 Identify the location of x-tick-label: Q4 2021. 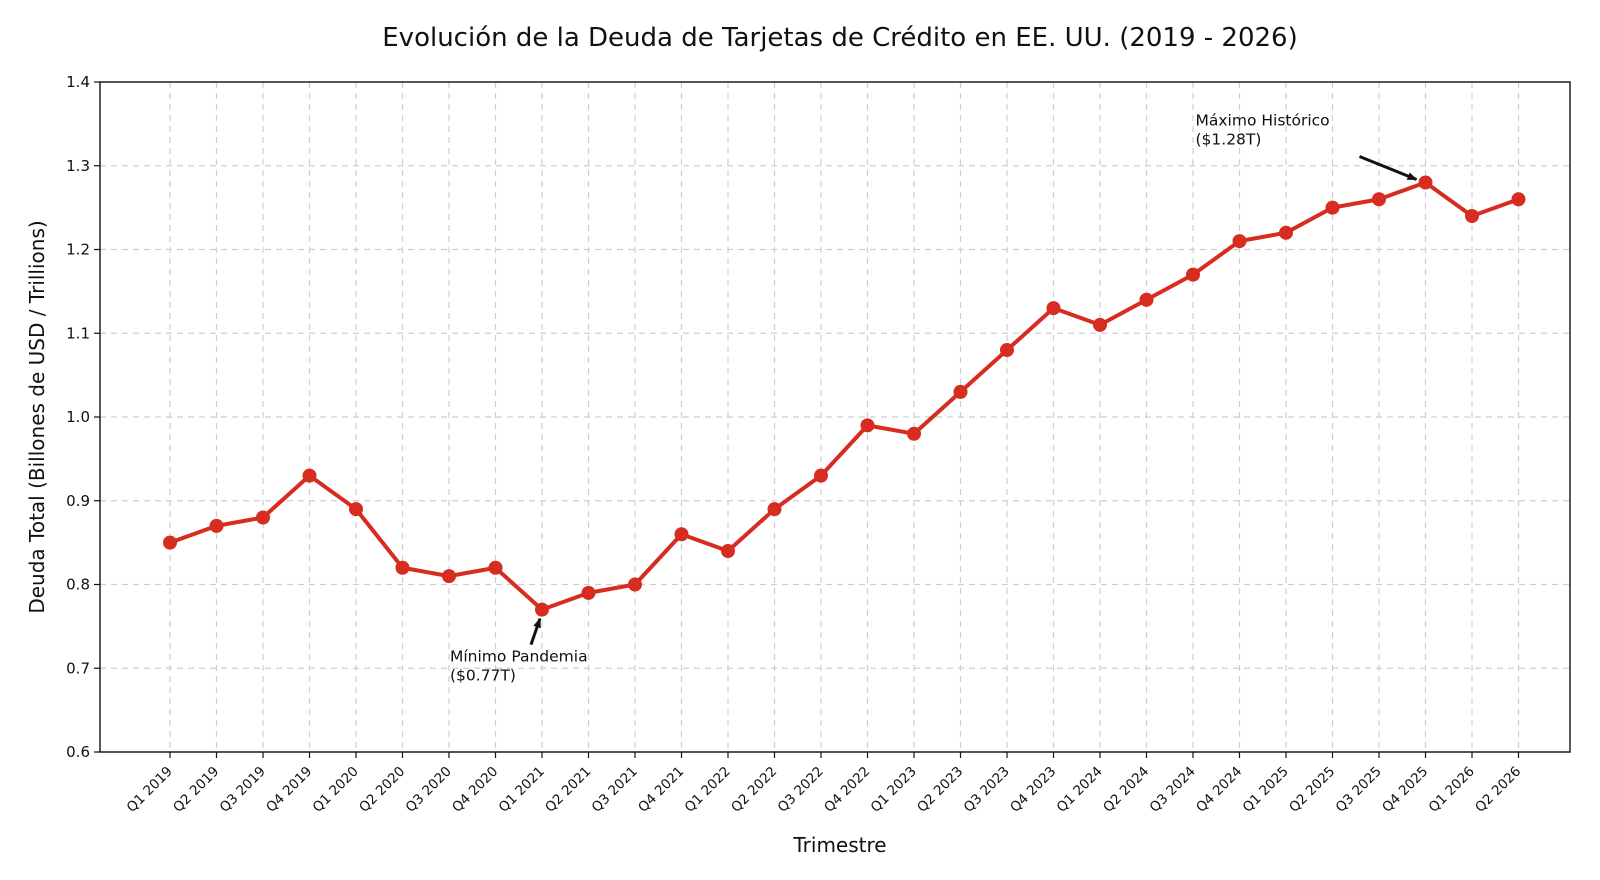
(661, 790).